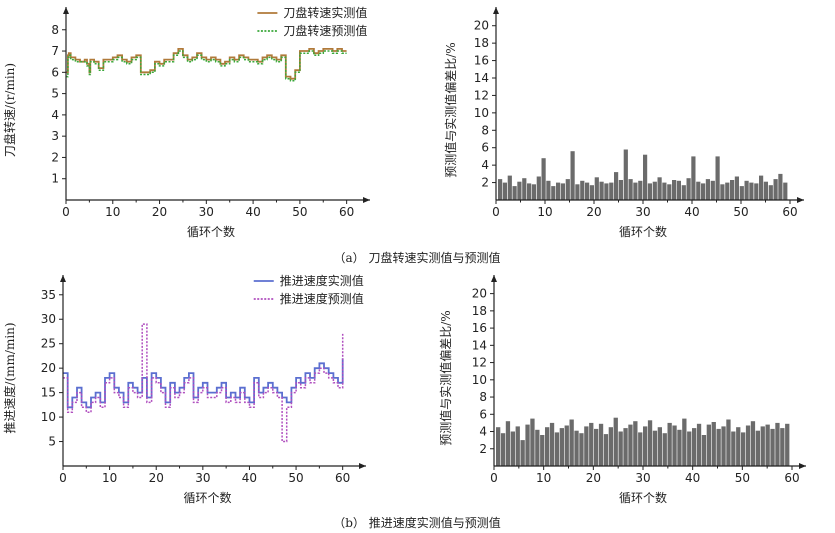  Describe the element at coordinates (481, 113) in the screenshot. I see `y-tick-label: 10` at that location.